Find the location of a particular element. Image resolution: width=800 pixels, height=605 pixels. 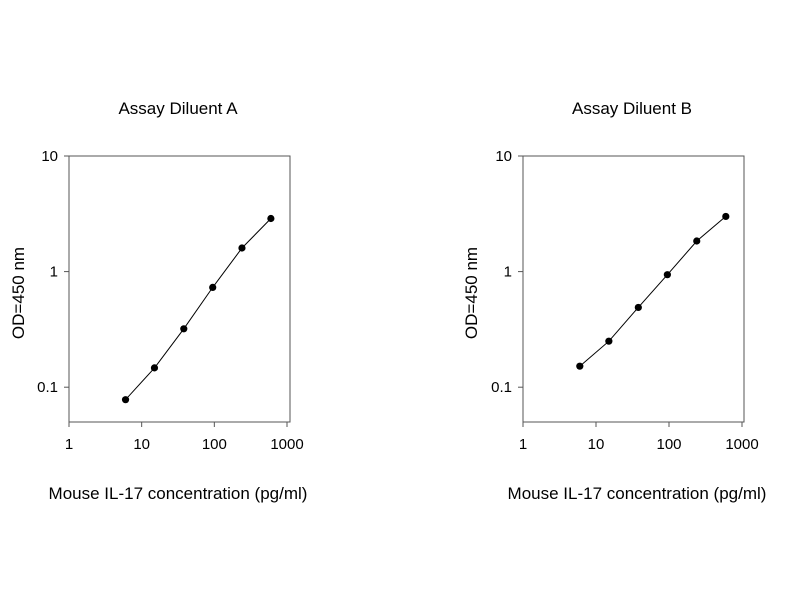

chart-title: Assay Diluent B is located at coordinates (632, 108).